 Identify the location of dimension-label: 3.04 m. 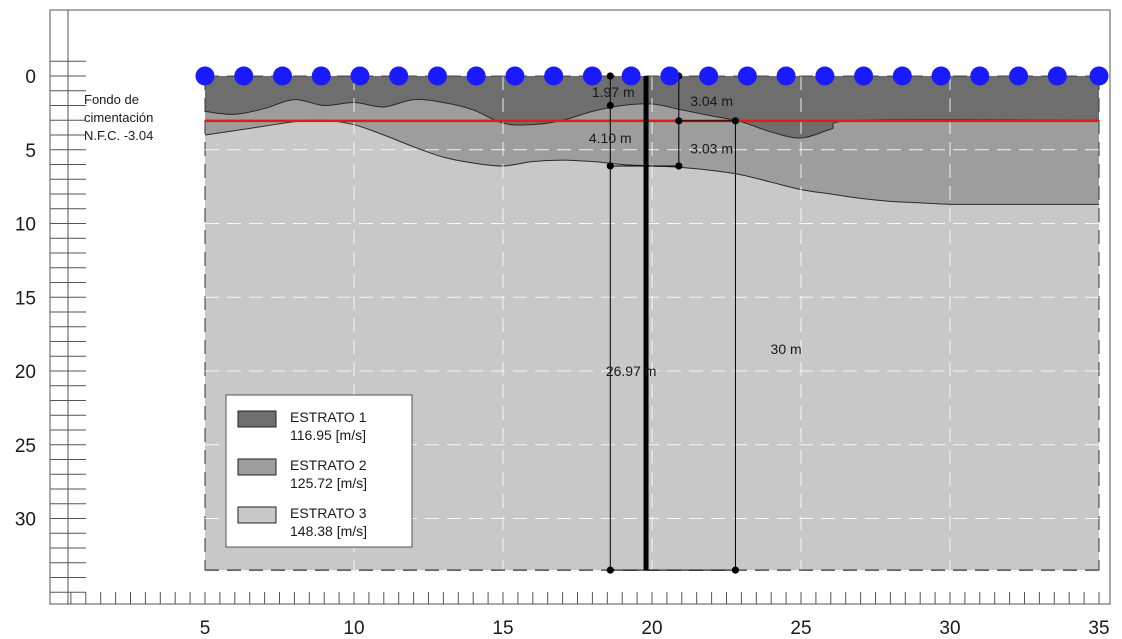
(711, 101).